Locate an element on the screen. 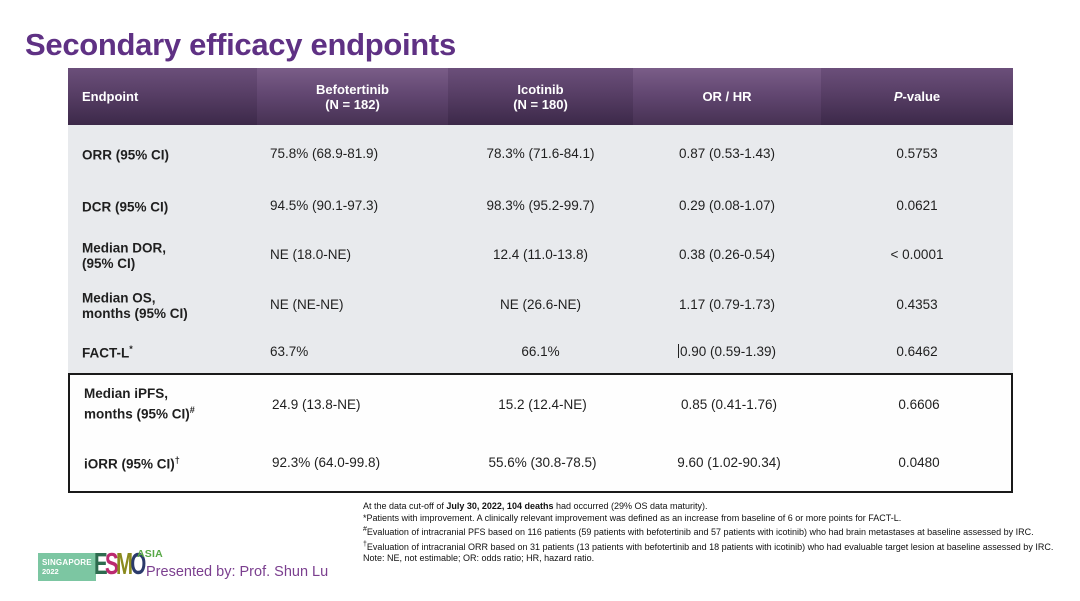 The height and width of the screenshot is (601, 1080). p-value: 0.6462 is located at coordinates (917, 351).